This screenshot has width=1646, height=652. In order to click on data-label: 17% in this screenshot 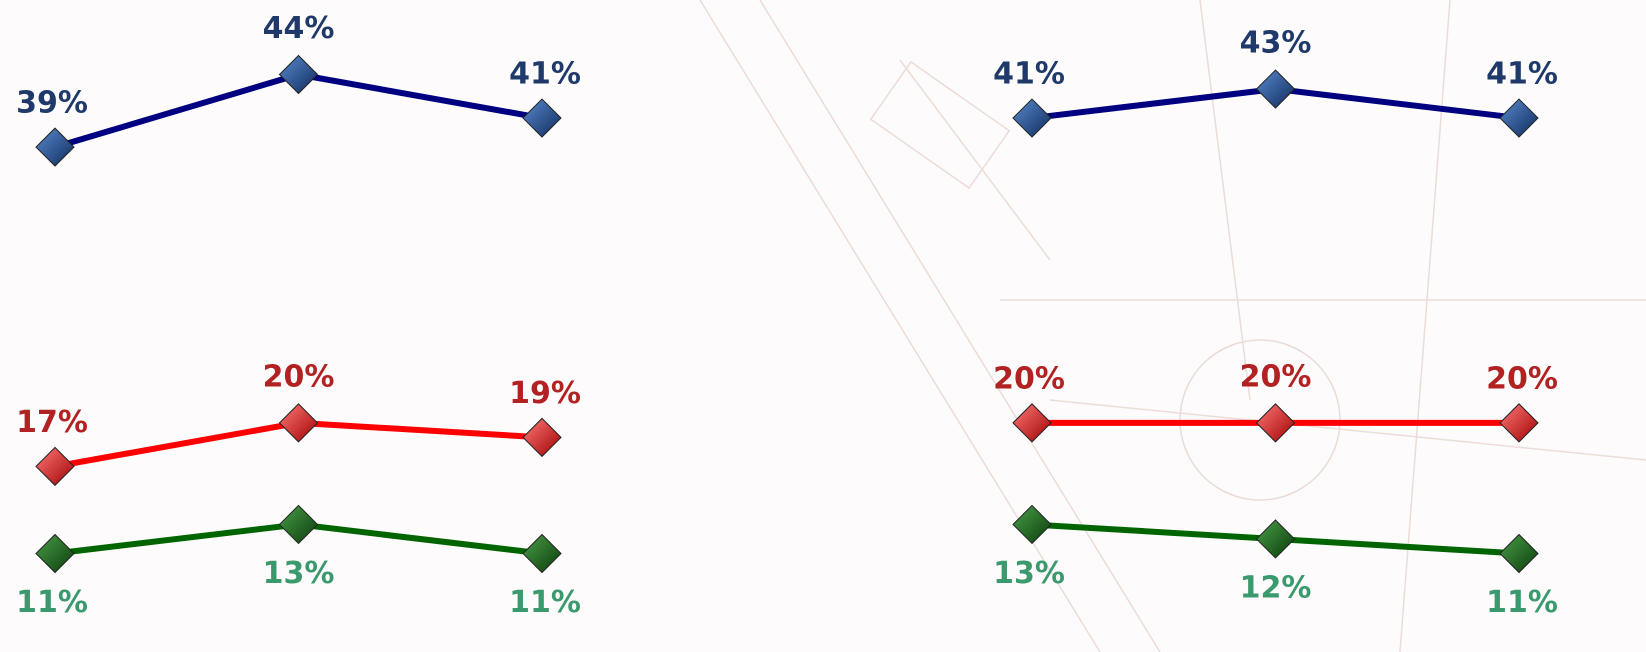, I will do `click(52, 422)`.